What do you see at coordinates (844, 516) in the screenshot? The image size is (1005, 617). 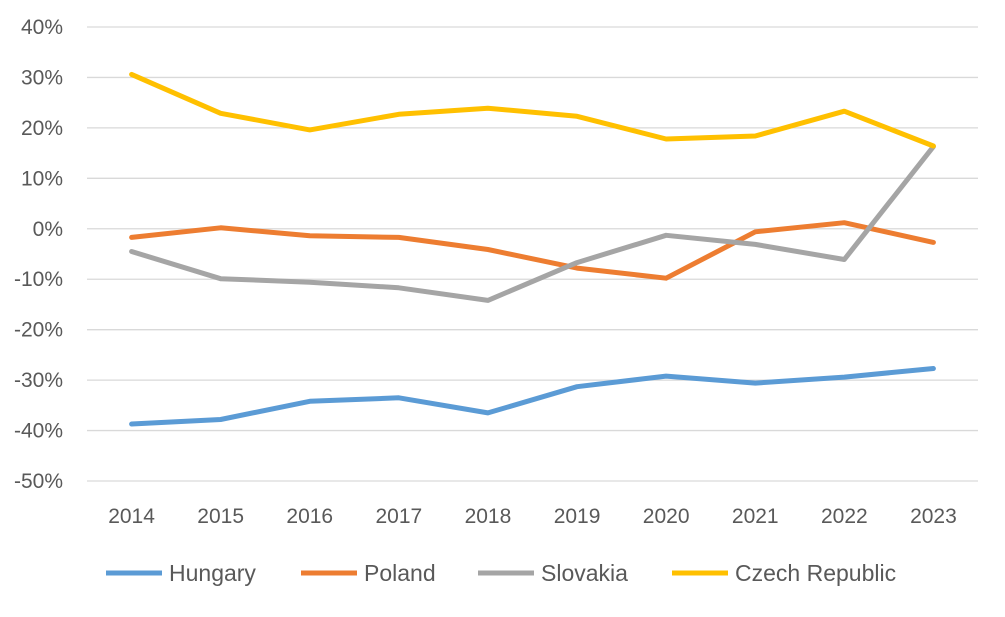 I see `x-tick-label: 2022` at bounding box center [844, 516].